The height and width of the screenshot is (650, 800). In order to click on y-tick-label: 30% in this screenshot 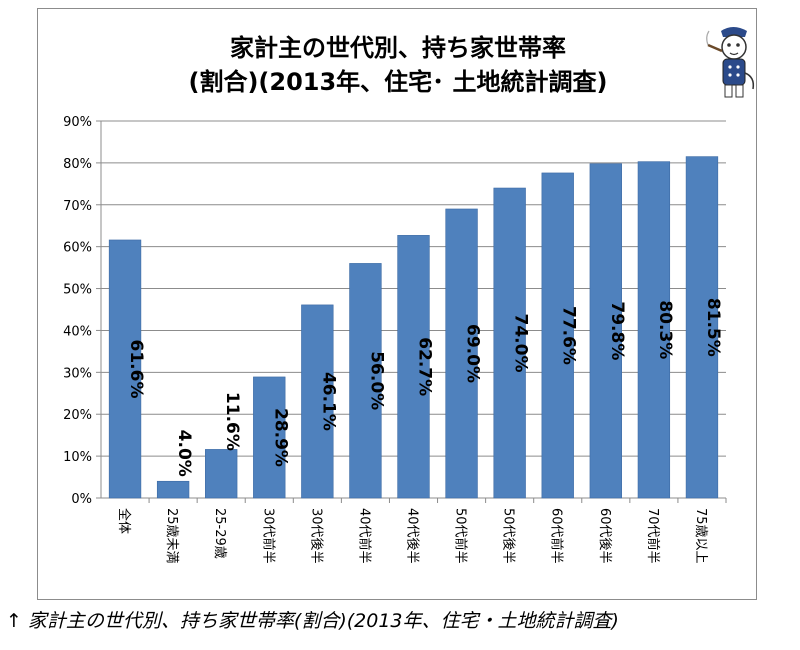, I will do `click(77, 373)`.